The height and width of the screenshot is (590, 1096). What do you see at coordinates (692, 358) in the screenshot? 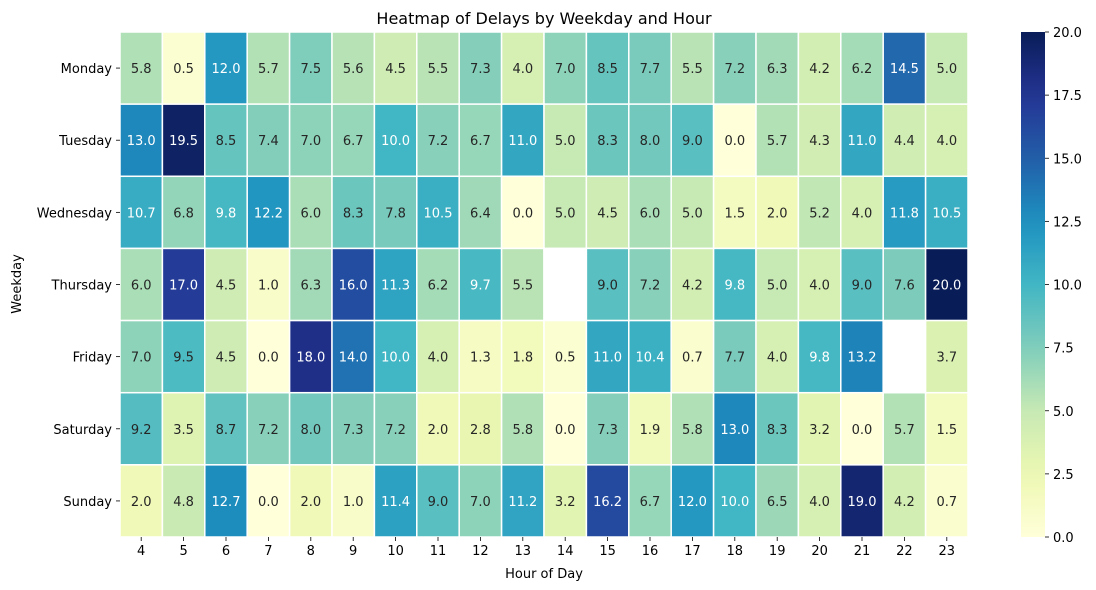
I see `cell-value-label: 0.7` at bounding box center [692, 358].